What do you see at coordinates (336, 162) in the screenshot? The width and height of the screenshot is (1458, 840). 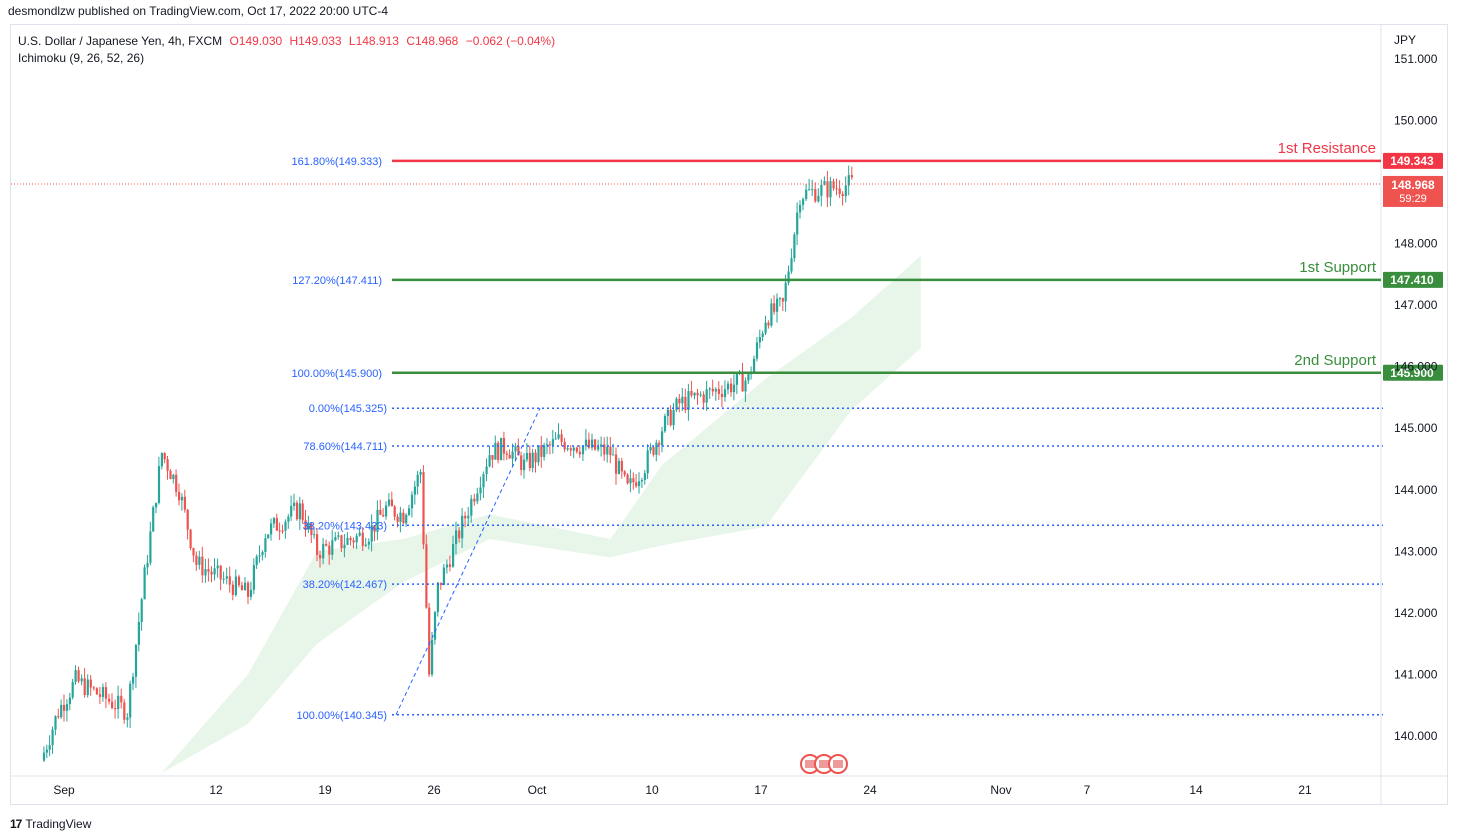 I see `fib-extension-label: 161.80%(149.333)` at bounding box center [336, 162].